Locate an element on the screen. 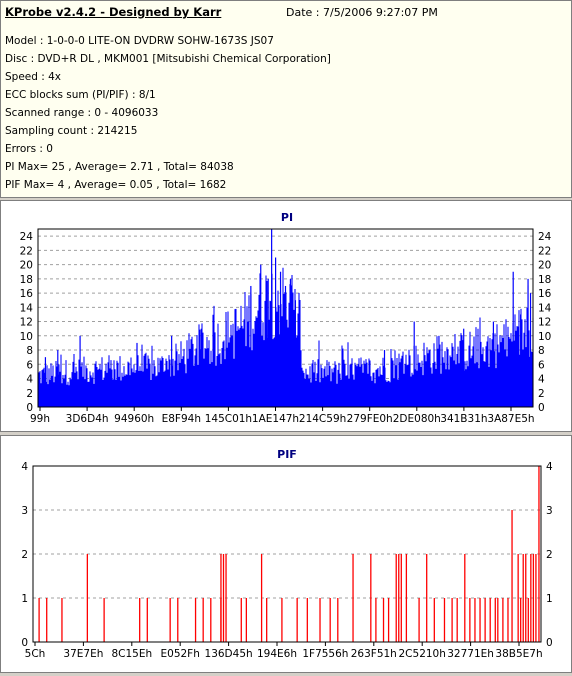  pif-summary: PIF Max= 4 , Average= 0.05 , Total= 1682 is located at coordinates (116, 185).